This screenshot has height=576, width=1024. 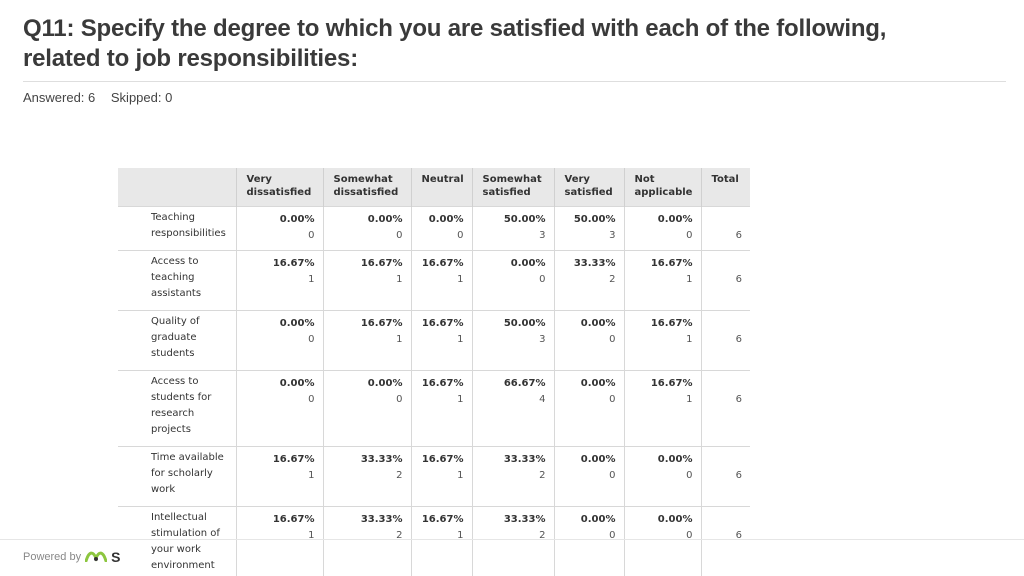 I want to click on row-label: Quality of graduate students, so click(x=177, y=340).